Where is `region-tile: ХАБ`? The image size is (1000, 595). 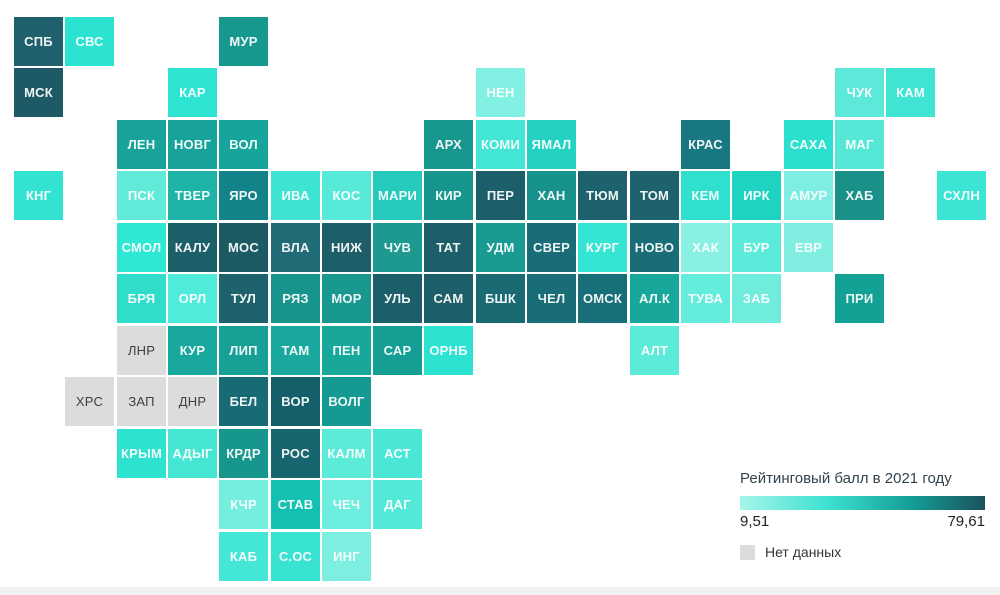 region-tile: ХАБ is located at coordinates (859, 195).